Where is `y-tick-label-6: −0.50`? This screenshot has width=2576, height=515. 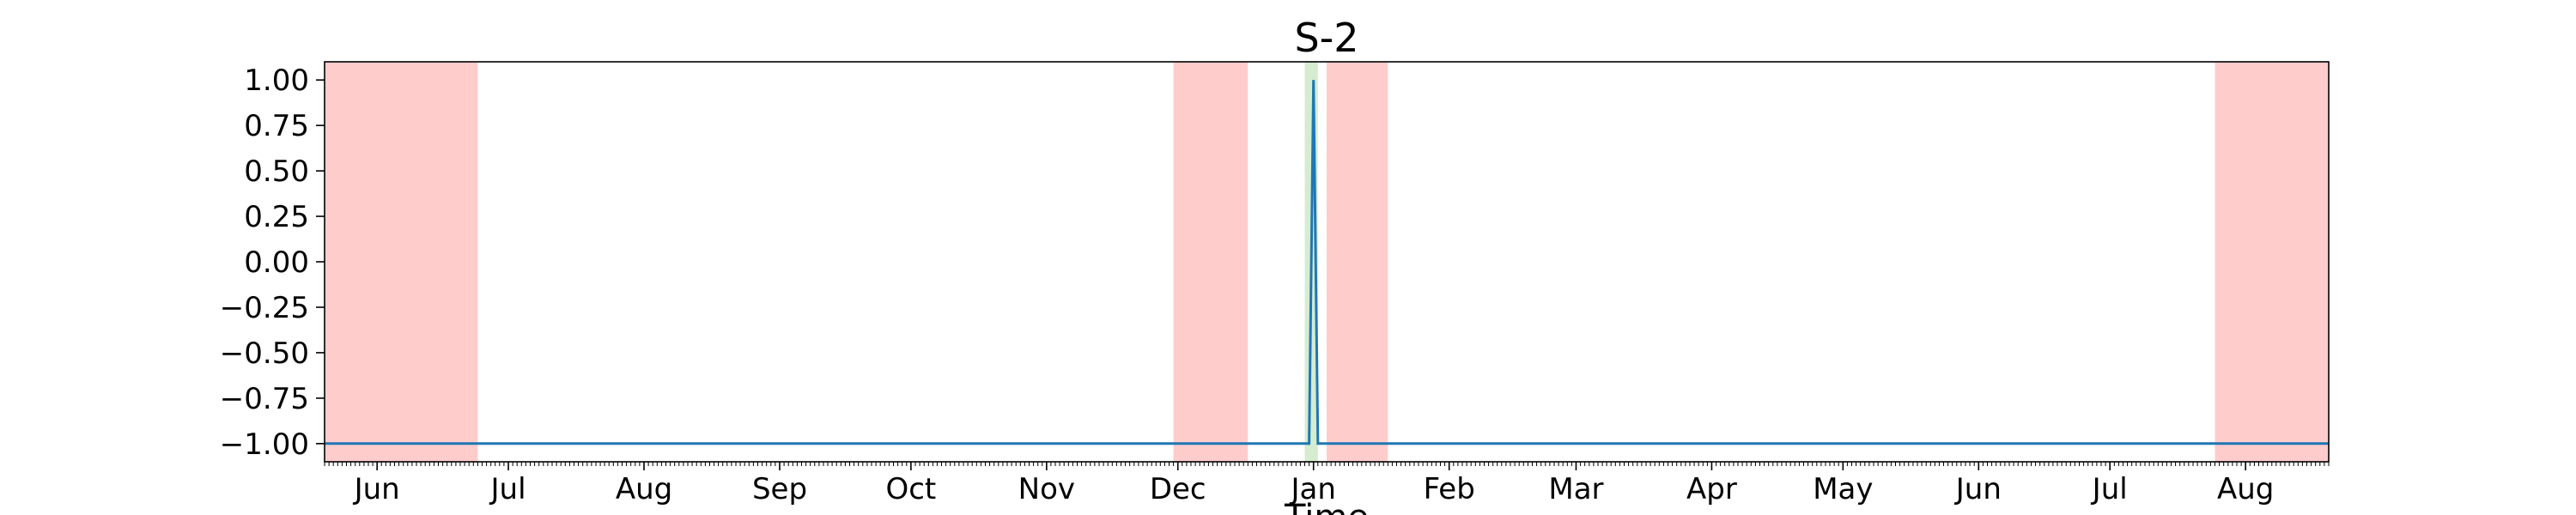 y-tick-label-6: −0.50 is located at coordinates (264, 353).